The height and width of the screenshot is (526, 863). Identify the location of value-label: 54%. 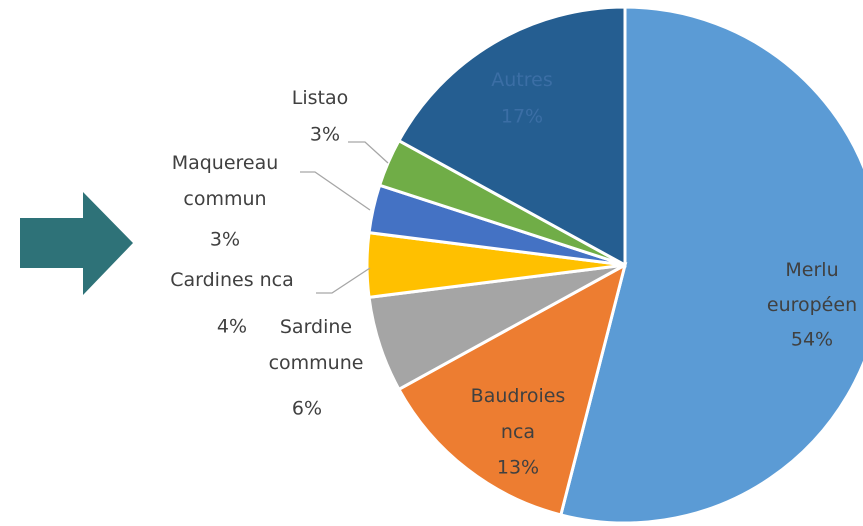
(812, 340).